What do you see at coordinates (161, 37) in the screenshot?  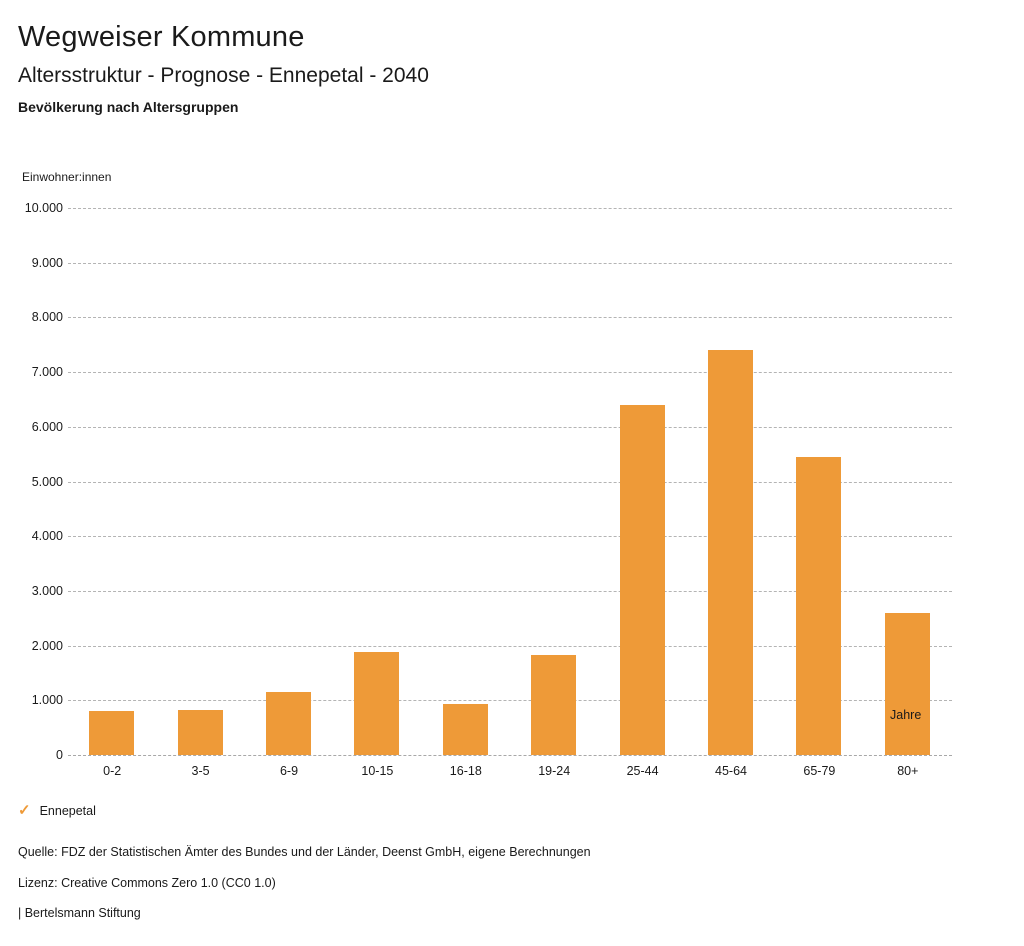 I see `page-title: Wegweiser Kommune` at bounding box center [161, 37].